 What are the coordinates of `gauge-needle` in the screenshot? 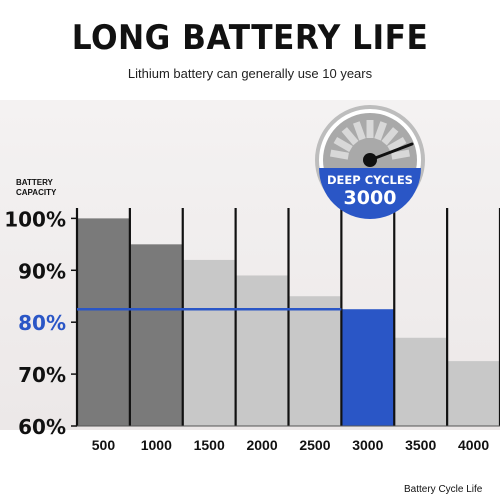 It's located at (391, 152).